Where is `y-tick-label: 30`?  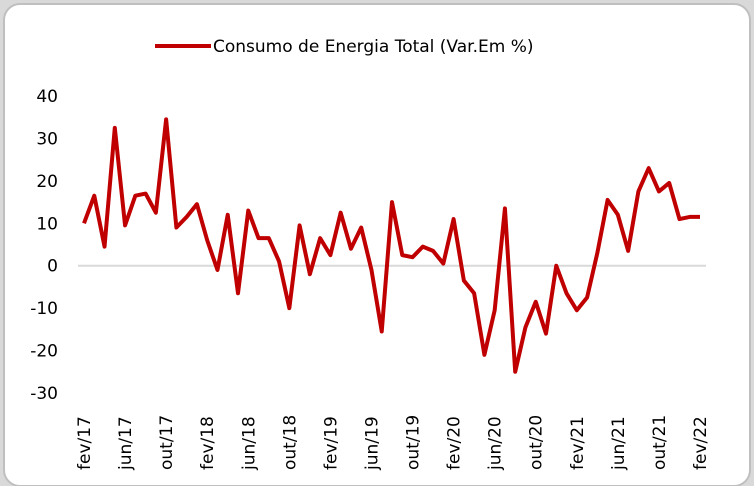
y-tick-label: 30 is located at coordinates (47, 139).